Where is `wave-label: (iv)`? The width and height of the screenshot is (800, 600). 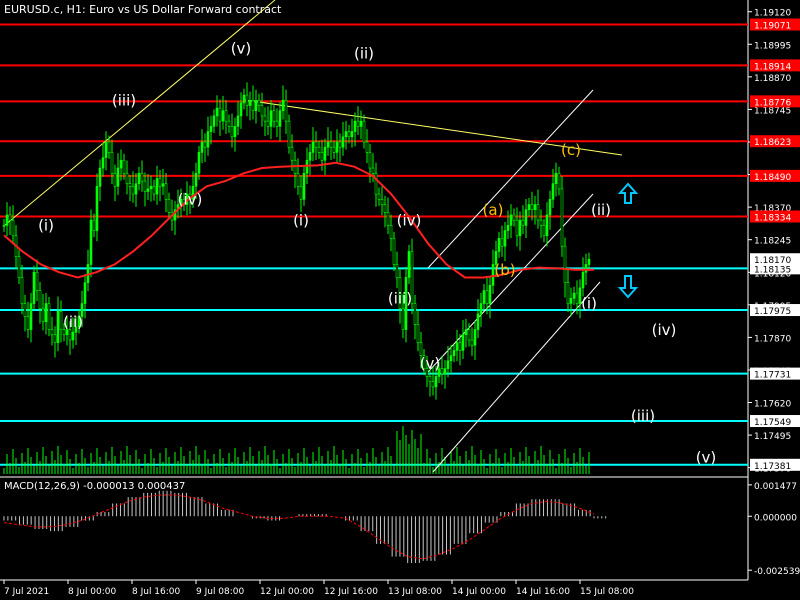
wave-label: (iv) is located at coordinates (409, 220).